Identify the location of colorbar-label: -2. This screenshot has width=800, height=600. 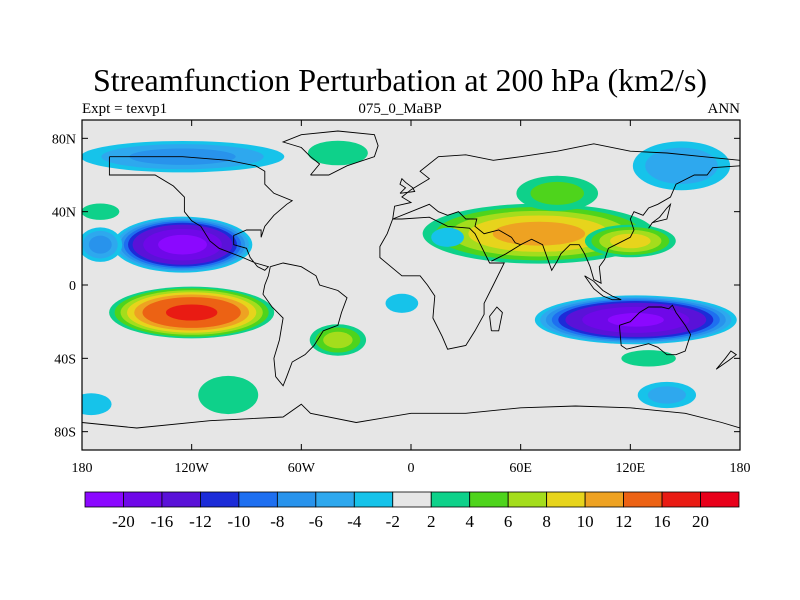
(393, 521).